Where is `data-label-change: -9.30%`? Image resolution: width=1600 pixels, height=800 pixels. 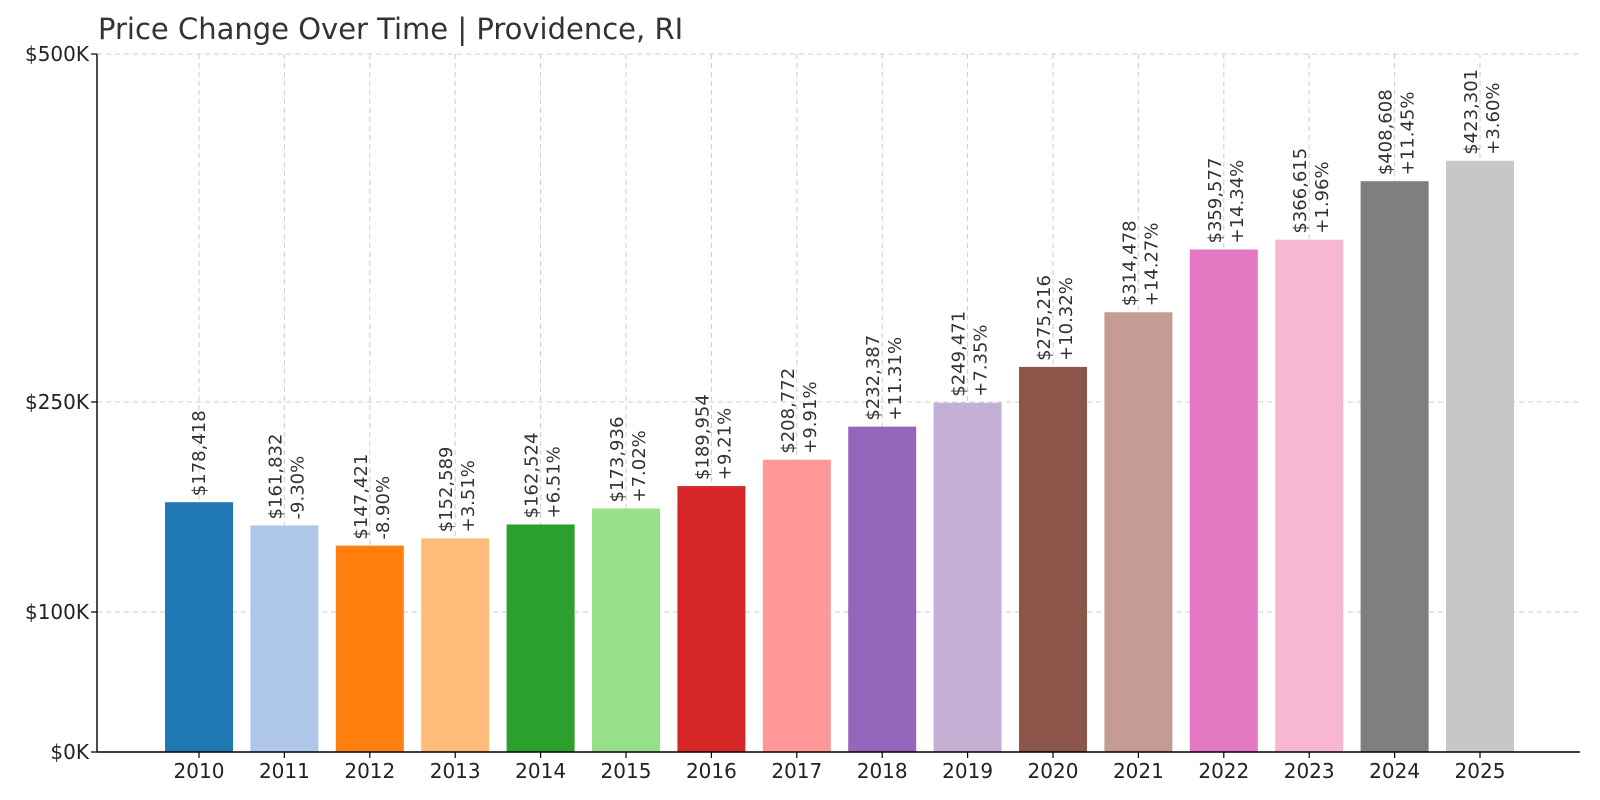 data-label-change: -9.30% is located at coordinates (297, 488).